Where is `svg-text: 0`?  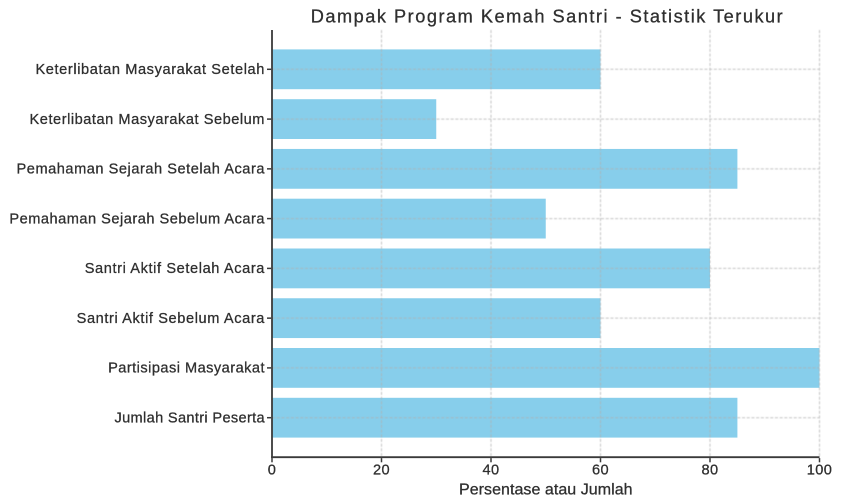
svg-text: 0 is located at coordinates (272, 470).